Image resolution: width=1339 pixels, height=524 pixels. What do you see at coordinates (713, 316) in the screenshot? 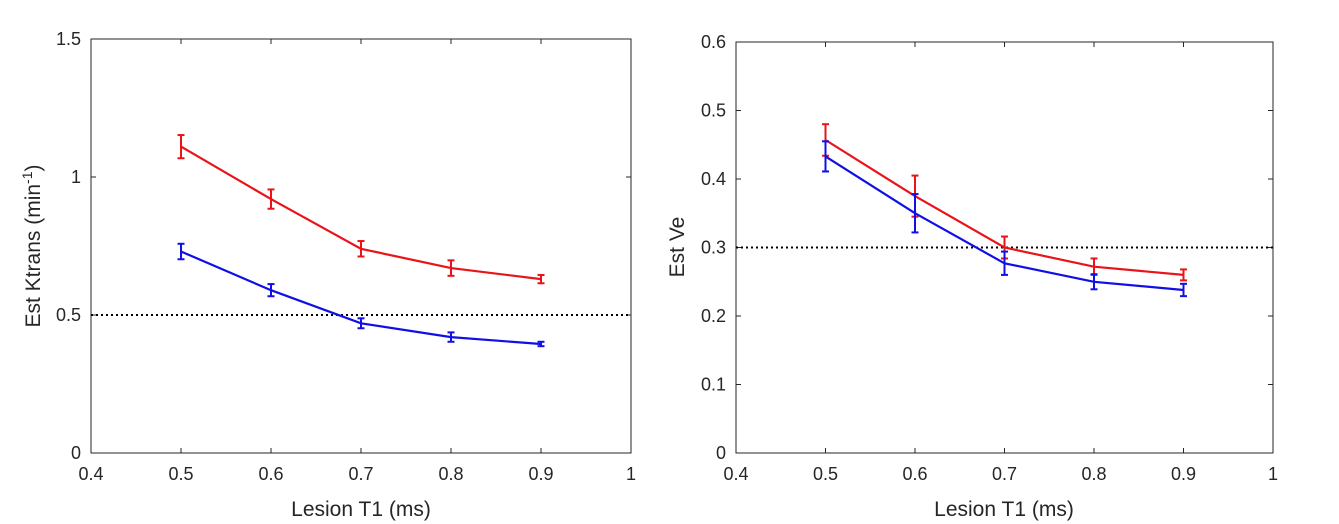
I see `ve-y-tick-label: 0.2` at bounding box center [713, 316].